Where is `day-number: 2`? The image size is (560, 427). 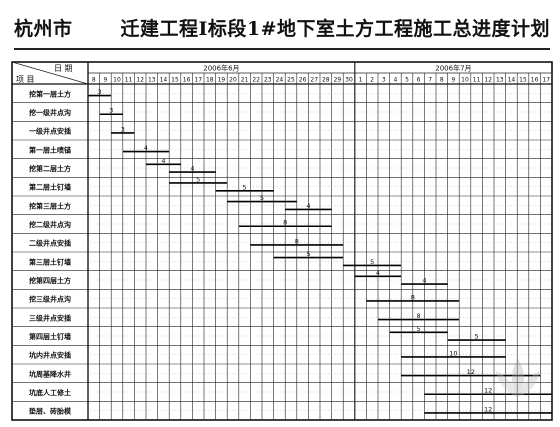
day-number: 2 is located at coordinates (372, 80).